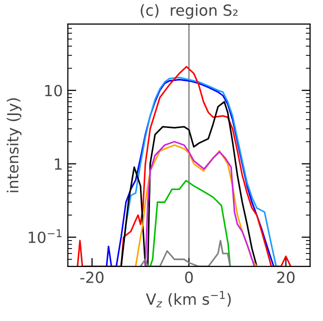 The width and height of the screenshot is (323, 321). Describe the element at coordinates (53, 90) in the screenshot. I see `y-tick-label: 10` at that location.